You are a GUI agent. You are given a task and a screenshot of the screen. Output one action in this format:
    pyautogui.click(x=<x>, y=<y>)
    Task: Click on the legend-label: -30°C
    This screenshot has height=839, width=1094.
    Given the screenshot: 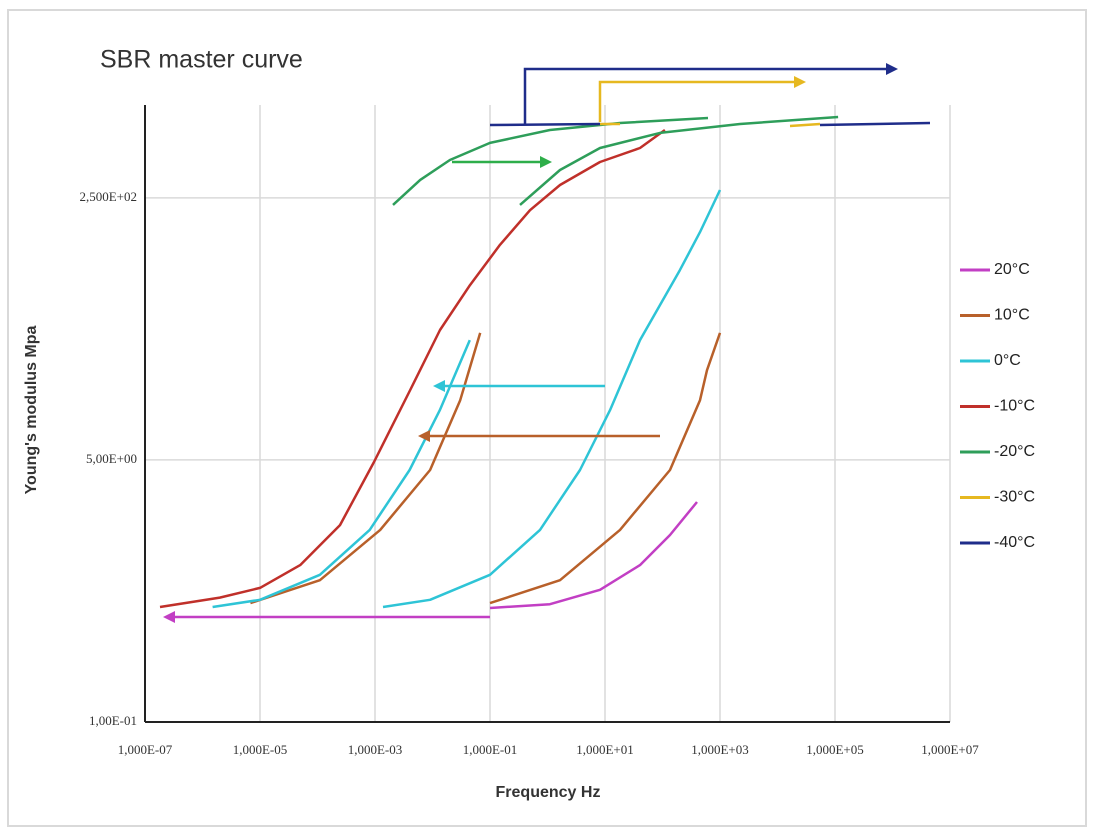 What is the action you would take?
    pyautogui.click(x=1014, y=497)
    